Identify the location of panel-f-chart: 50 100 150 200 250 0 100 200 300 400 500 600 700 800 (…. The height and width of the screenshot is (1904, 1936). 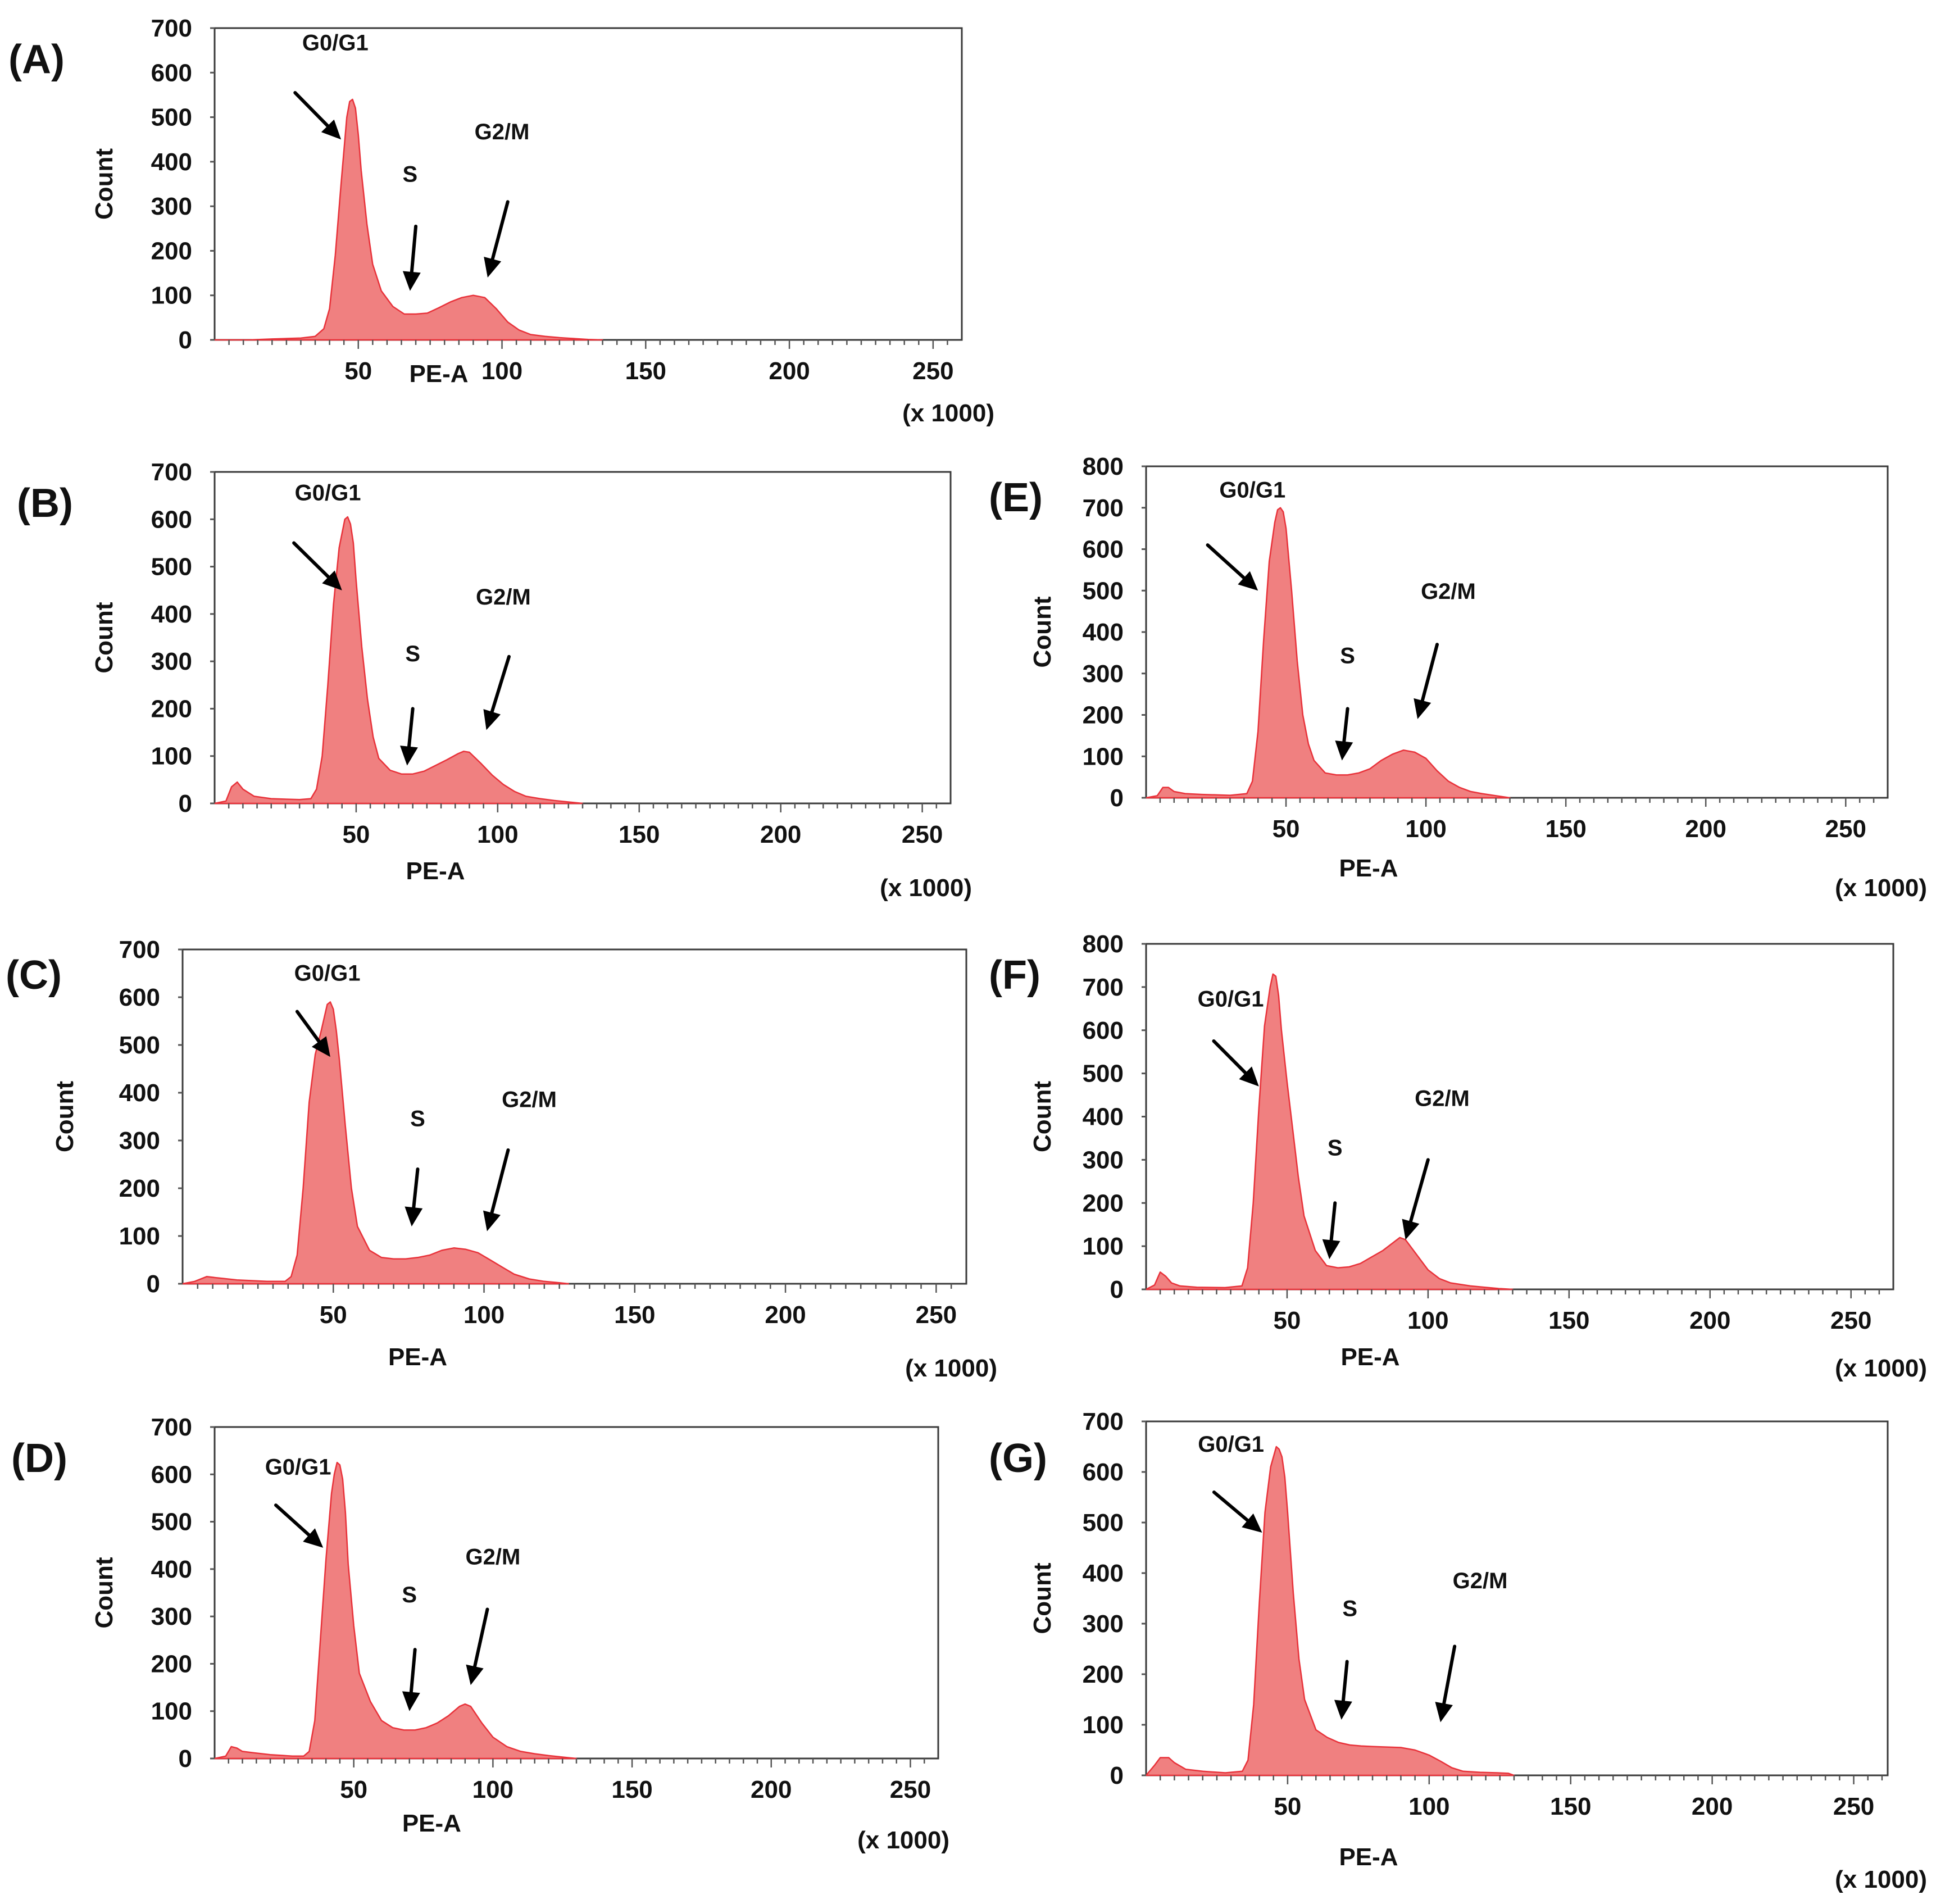
(1458, 1156).